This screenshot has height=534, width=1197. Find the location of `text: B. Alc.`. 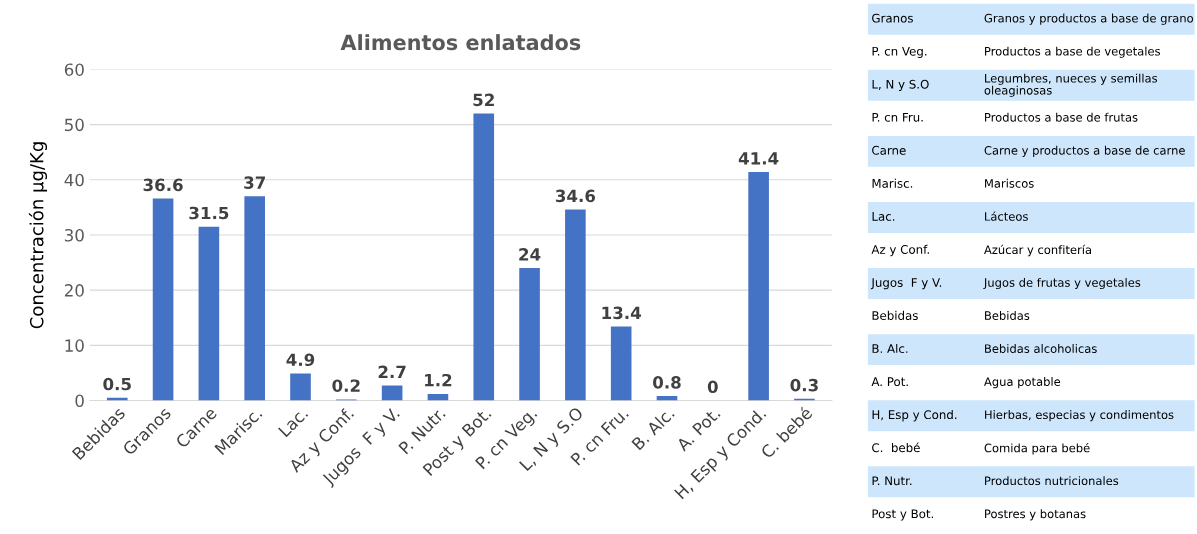

text: B. Alc. is located at coordinates (890, 348).